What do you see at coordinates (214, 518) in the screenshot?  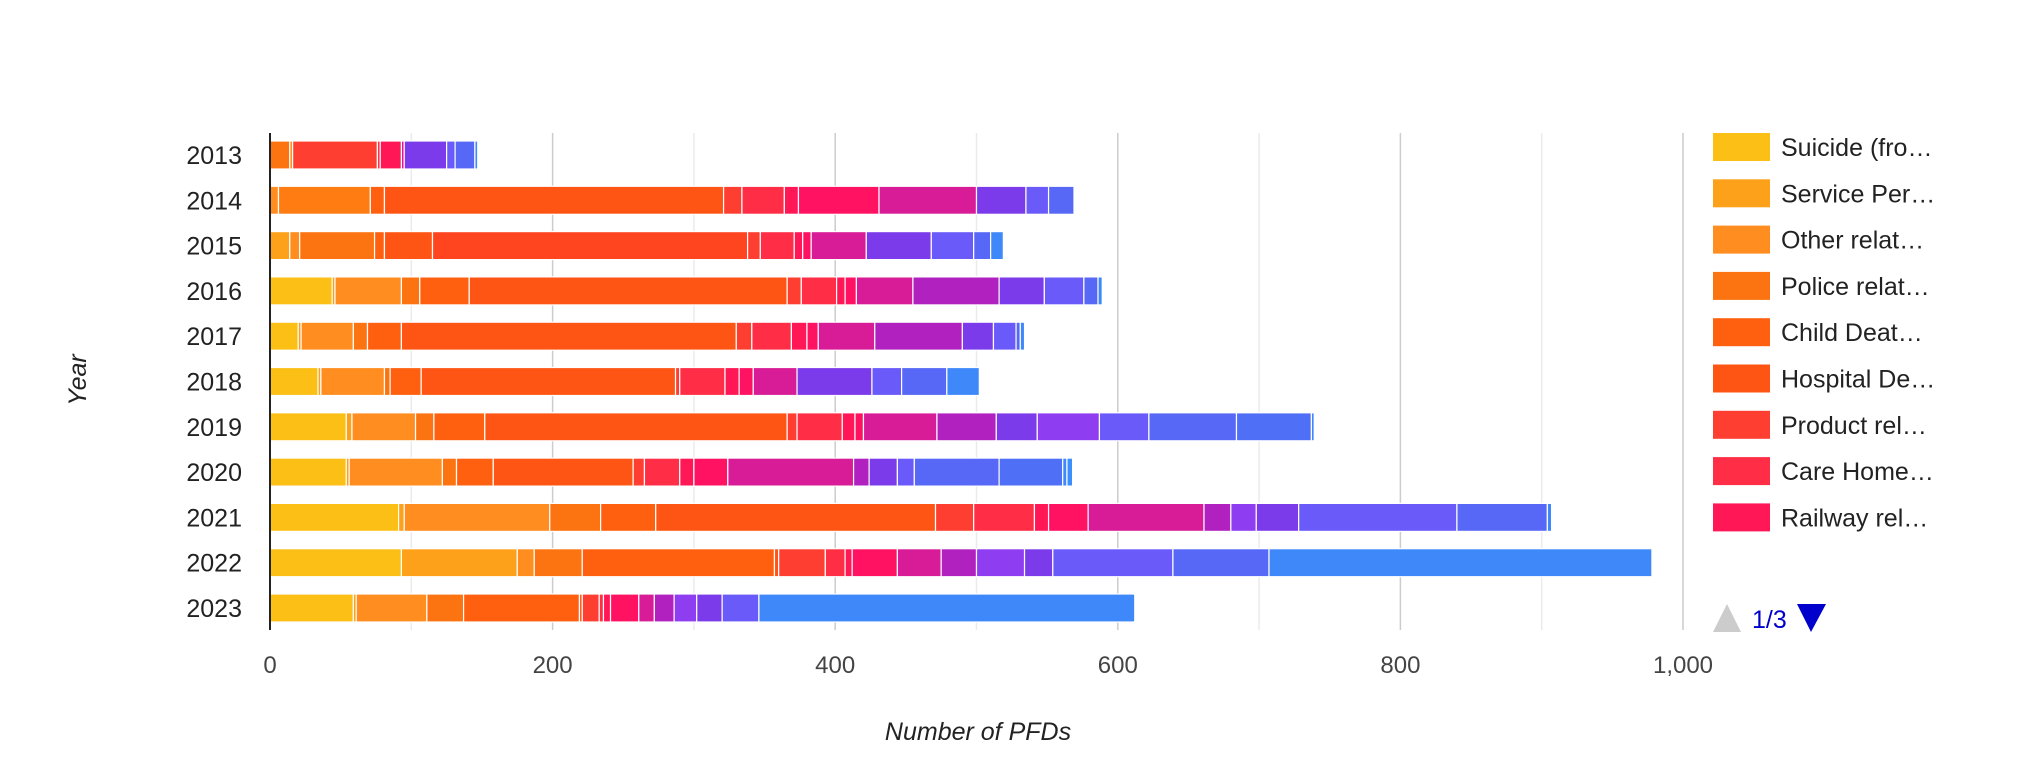 I see `y-tick-label: 2021` at bounding box center [214, 518].